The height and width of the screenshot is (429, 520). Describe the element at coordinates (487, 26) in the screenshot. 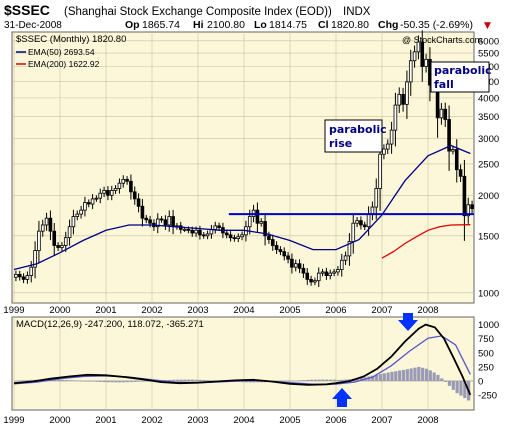

I see `change-down-arrow-icon: ▼` at that location.